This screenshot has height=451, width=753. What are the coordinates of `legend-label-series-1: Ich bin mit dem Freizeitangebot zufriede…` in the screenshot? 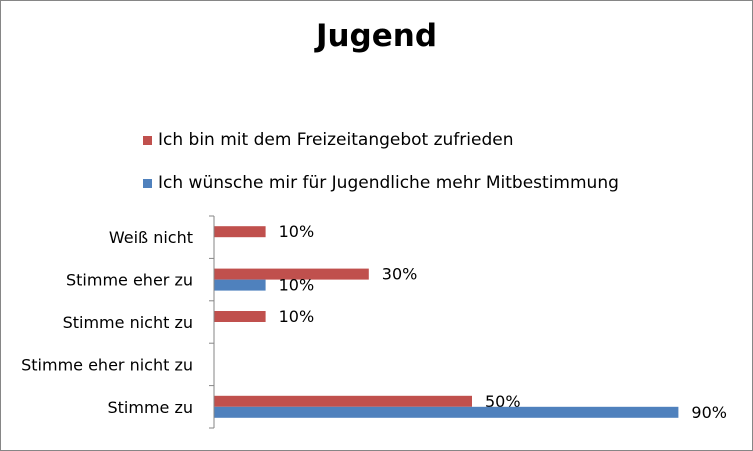 It's located at (336, 140).